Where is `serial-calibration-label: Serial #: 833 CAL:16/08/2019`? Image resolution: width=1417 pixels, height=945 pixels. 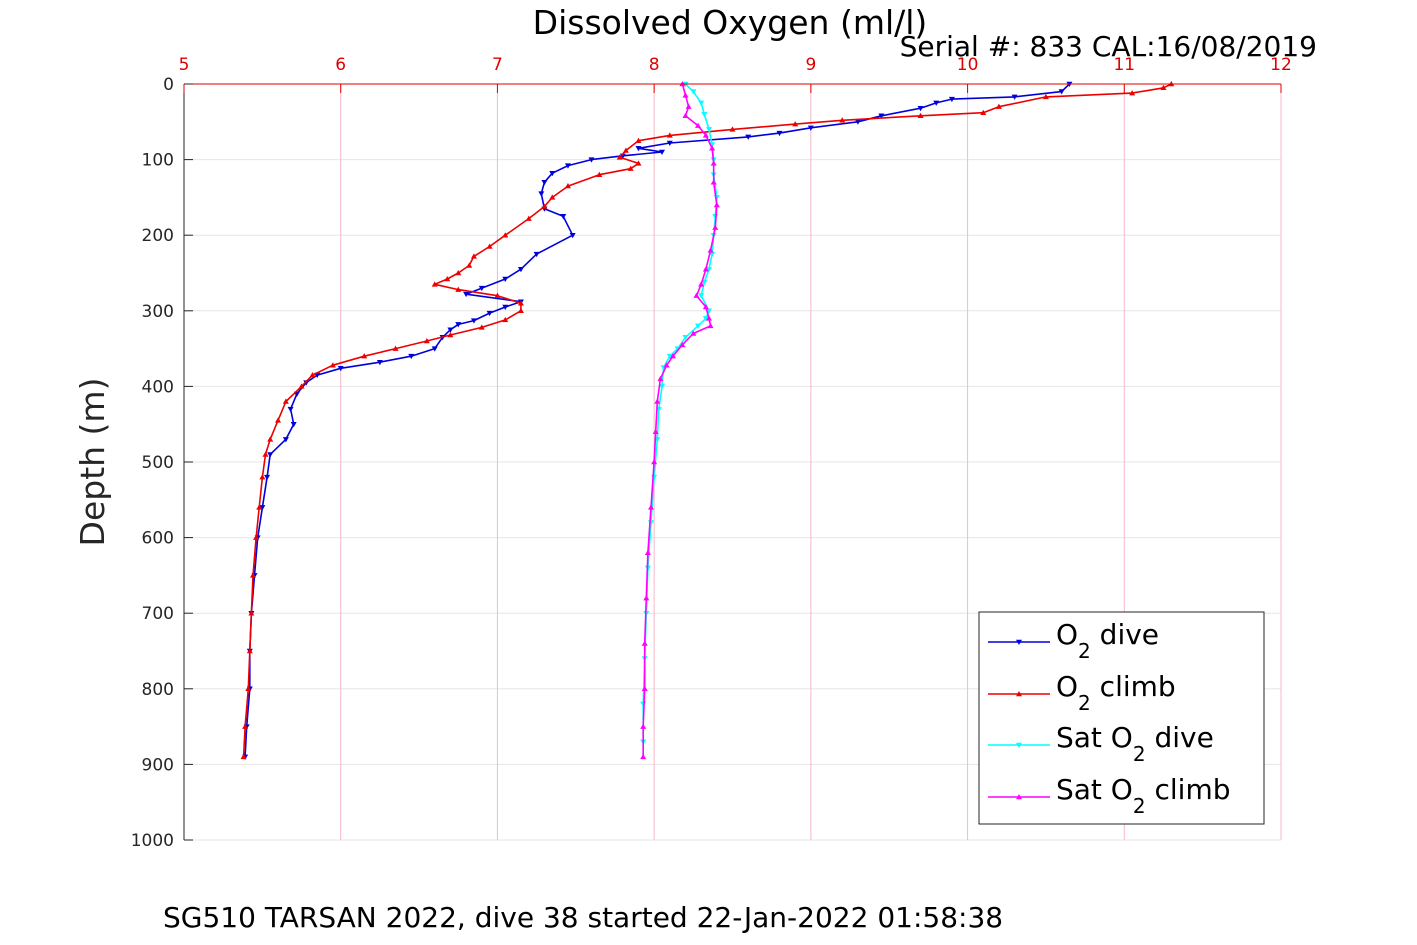
serial-calibration-label: Serial #: 833 CAL:16/08/2019 is located at coordinates (1108, 46).